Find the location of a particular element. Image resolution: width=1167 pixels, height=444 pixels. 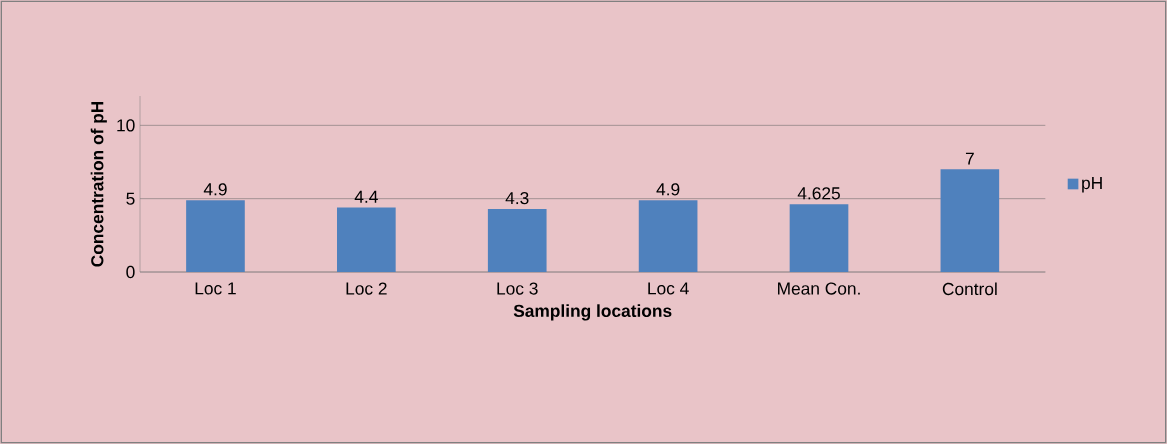

x-axis-title: Sampling locations is located at coordinates (592, 312).